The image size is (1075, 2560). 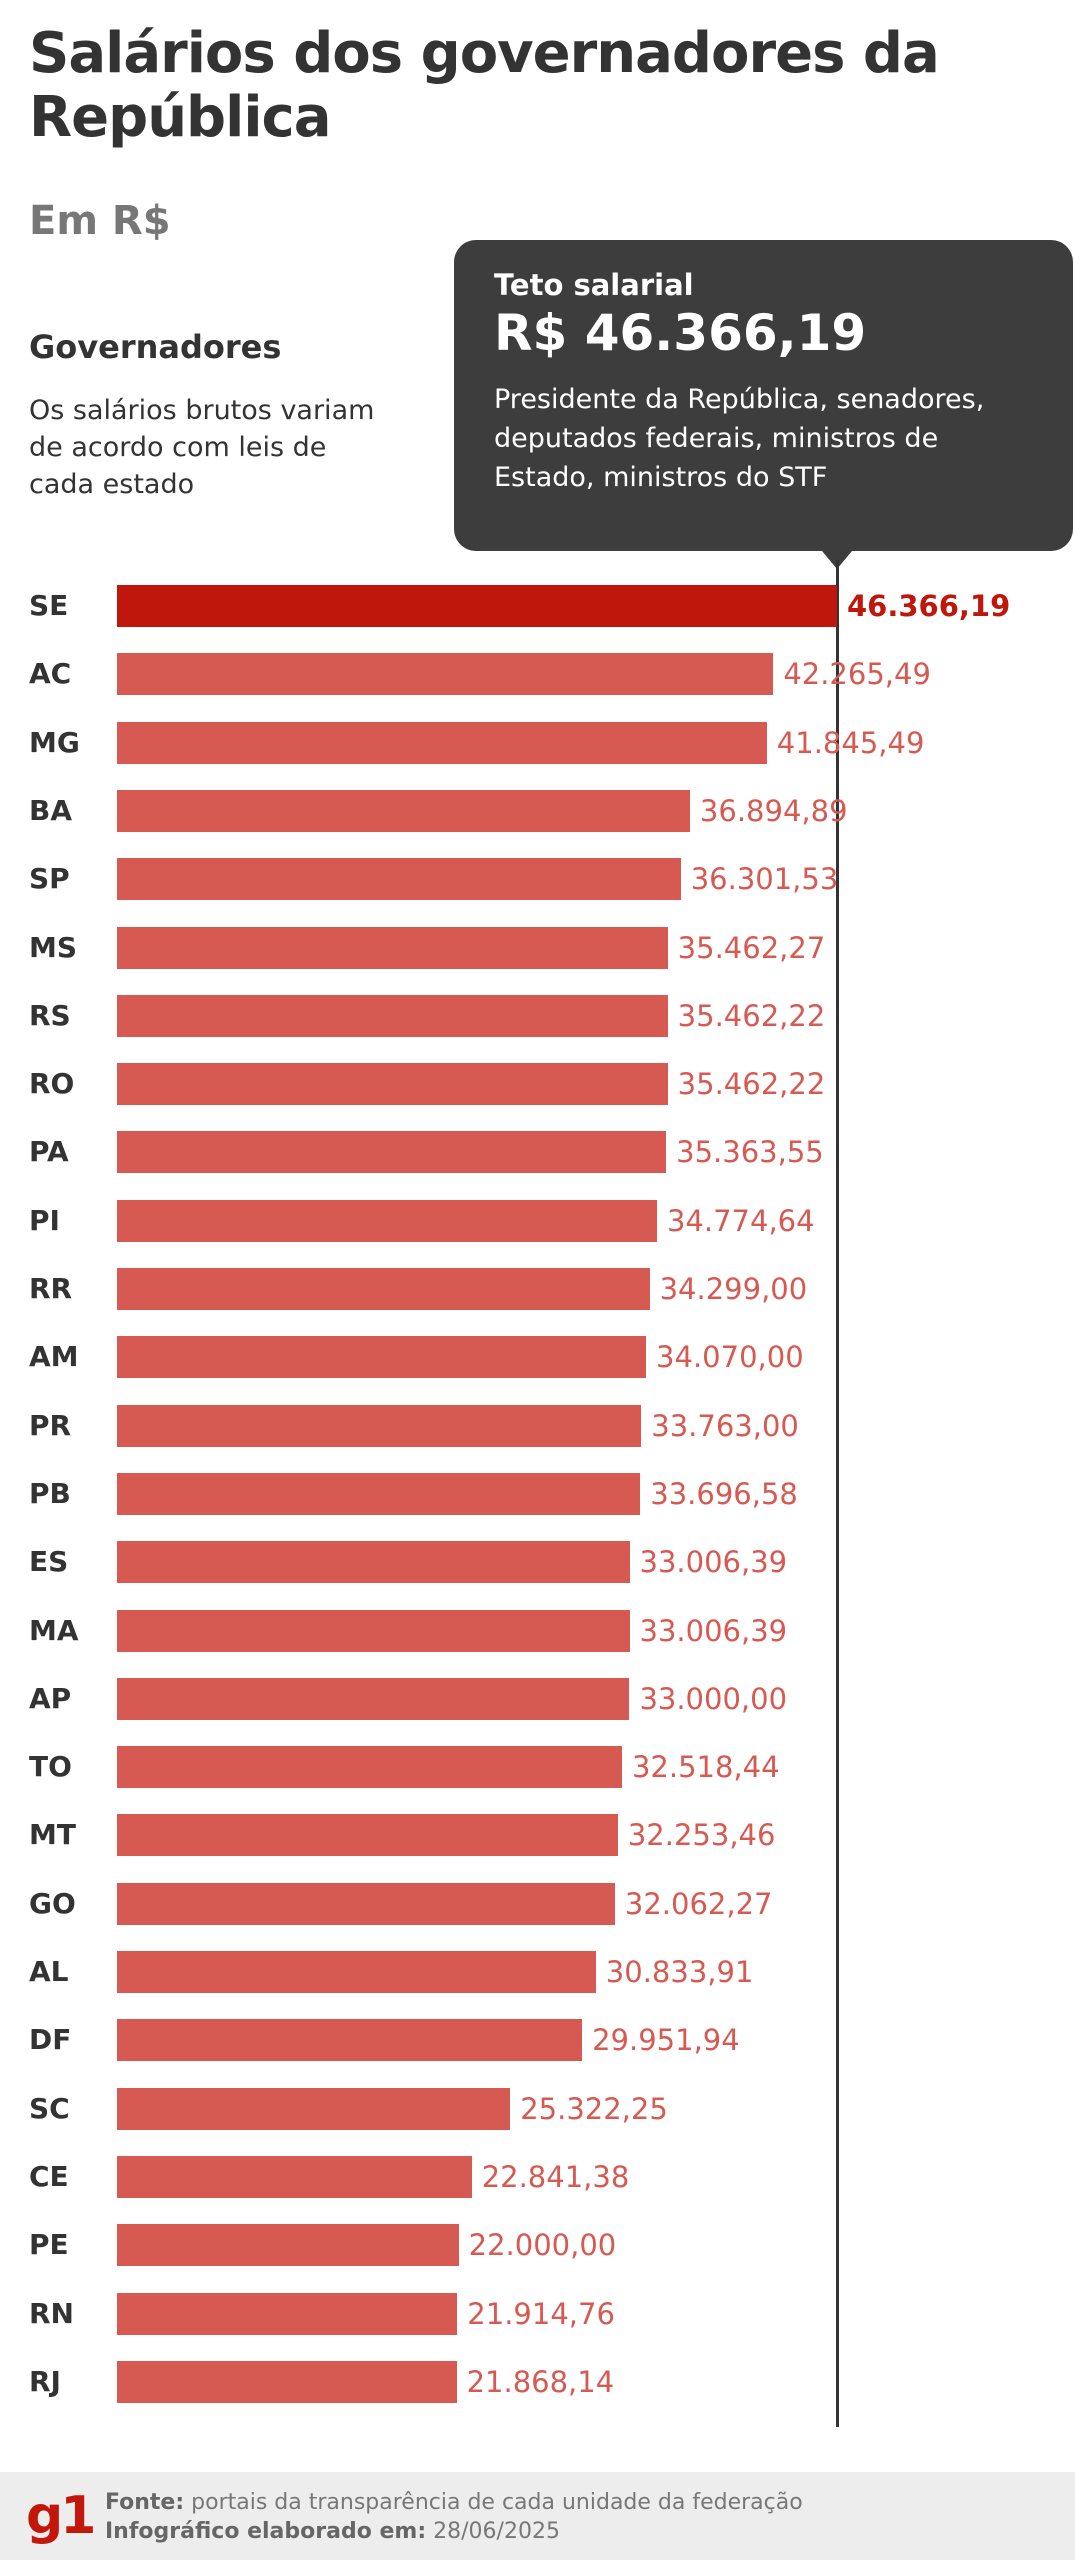 I want to click on category-label: RJ, so click(x=45, y=2381).